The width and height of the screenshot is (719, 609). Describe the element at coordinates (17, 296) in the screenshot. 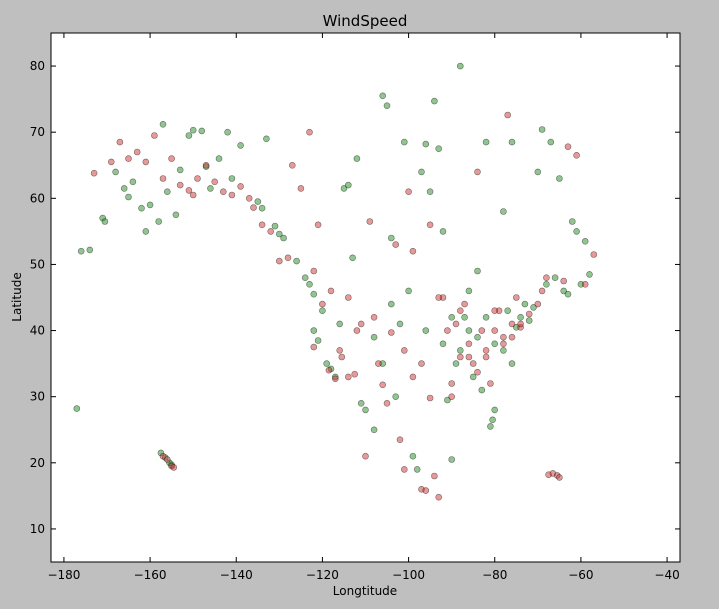

I see `y-axis-label: Latitude` at that location.